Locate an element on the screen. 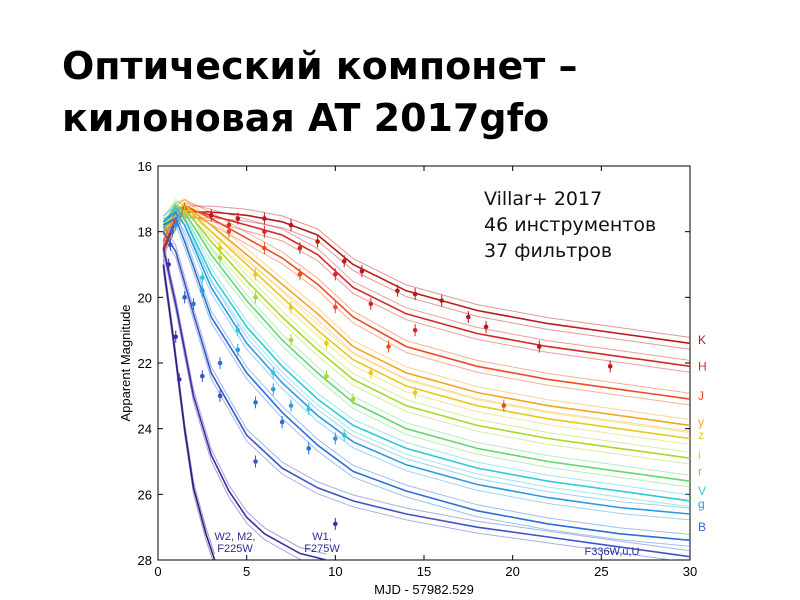 The width and height of the screenshot is (800, 600). inline-label-u: F336W,u,U is located at coordinates (611, 552).